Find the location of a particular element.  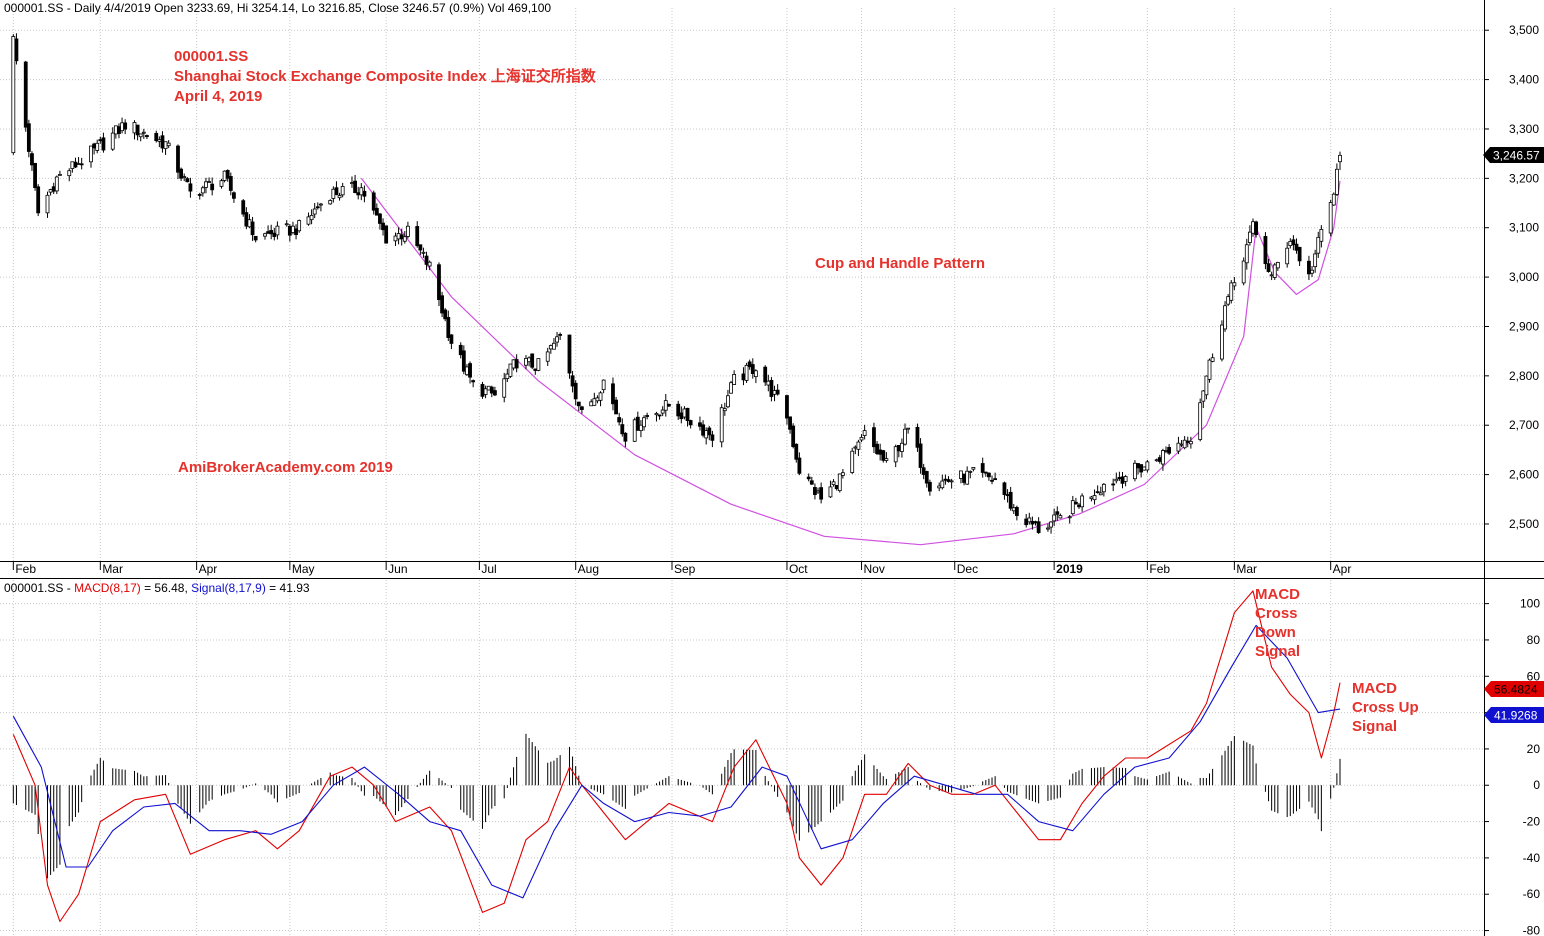

macd-header-macd-value: = 56.48, is located at coordinates (166, 588).